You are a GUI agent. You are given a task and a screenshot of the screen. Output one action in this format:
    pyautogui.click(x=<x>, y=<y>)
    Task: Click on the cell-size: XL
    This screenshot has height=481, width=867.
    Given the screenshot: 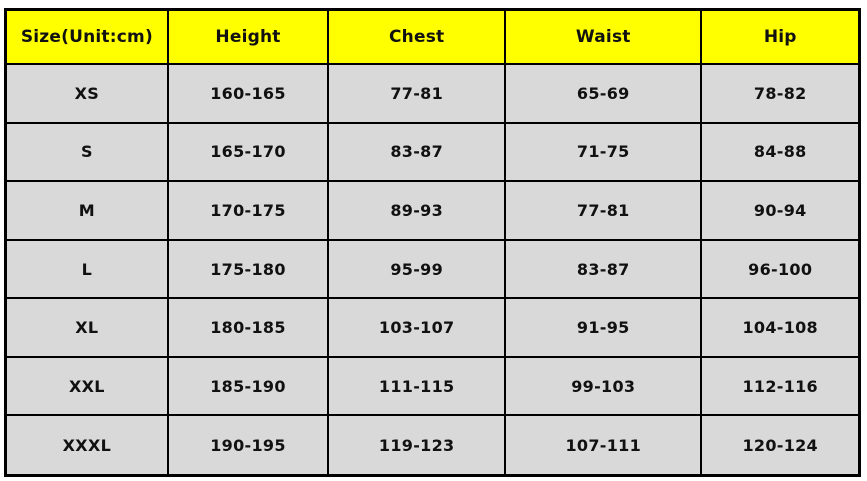 What is the action you would take?
    pyautogui.click(x=86, y=327)
    